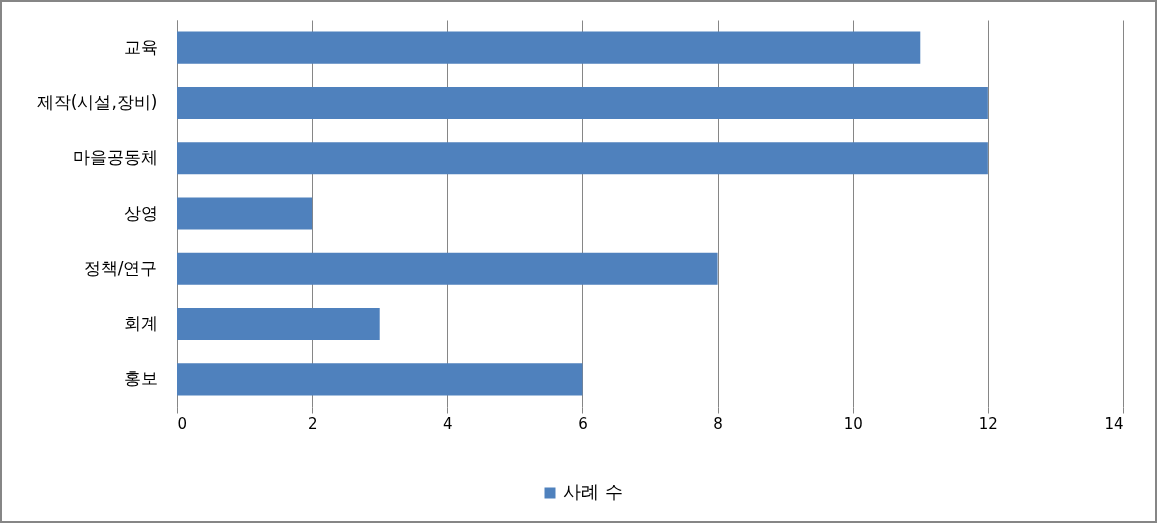  What do you see at coordinates (448, 423) in the screenshot?
I see `x-tick-label: 4` at bounding box center [448, 423].